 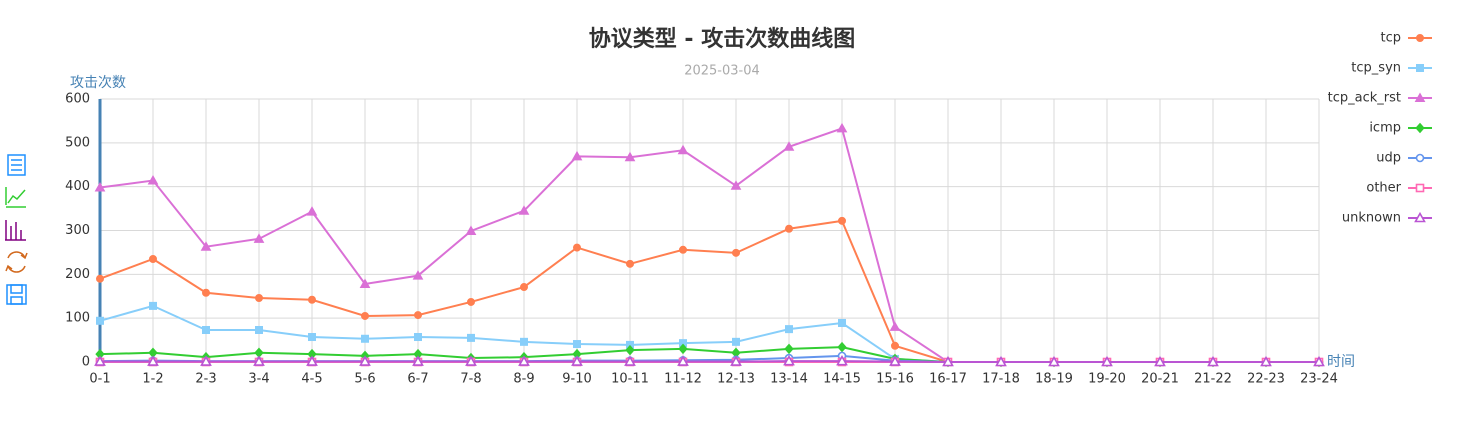 I want to click on legend-label: tcp_syn, so click(x=1376, y=68).